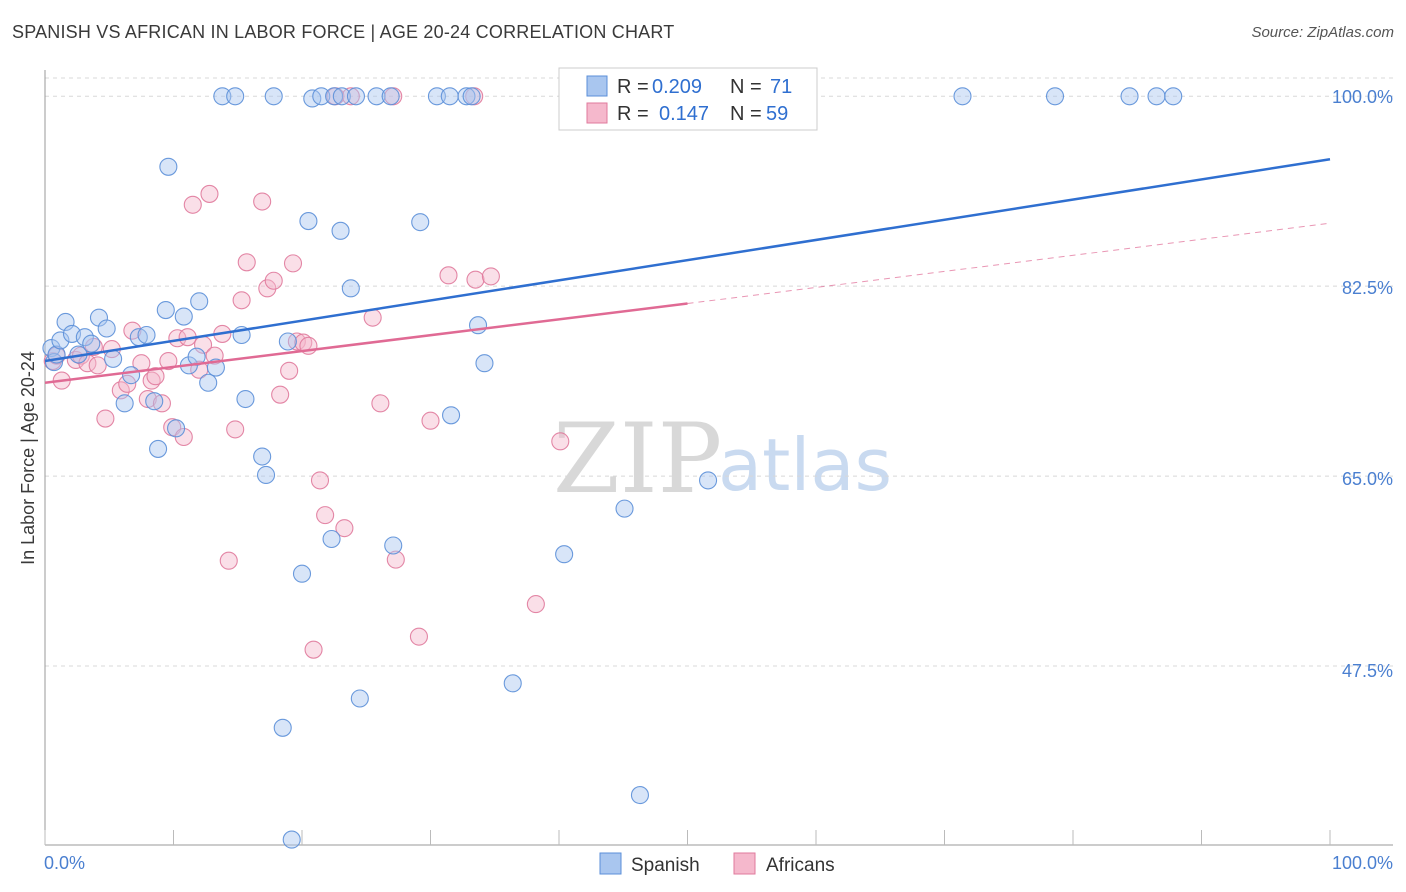  I want to click on bottom-legend-label: Spanish, so click(665, 865).